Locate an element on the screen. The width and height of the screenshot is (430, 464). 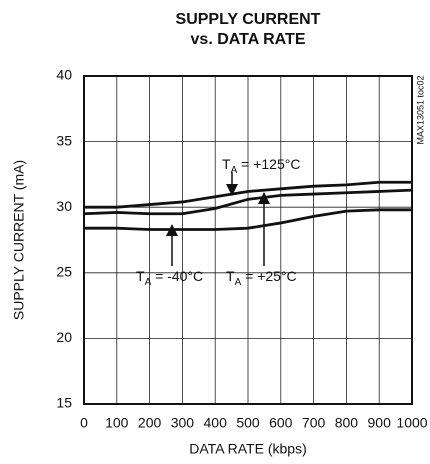
x-tick-label: 400 is located at coordinates (216, 423).